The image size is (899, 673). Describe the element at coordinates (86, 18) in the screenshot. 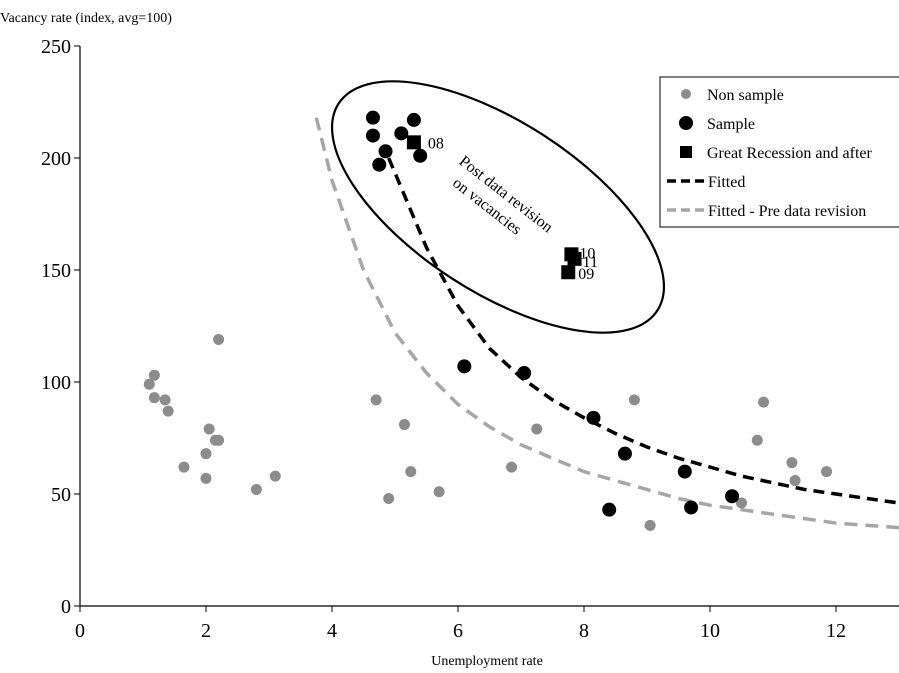

I see `y-axis-title: Vacancy rate (index, avg=100)` at that location.